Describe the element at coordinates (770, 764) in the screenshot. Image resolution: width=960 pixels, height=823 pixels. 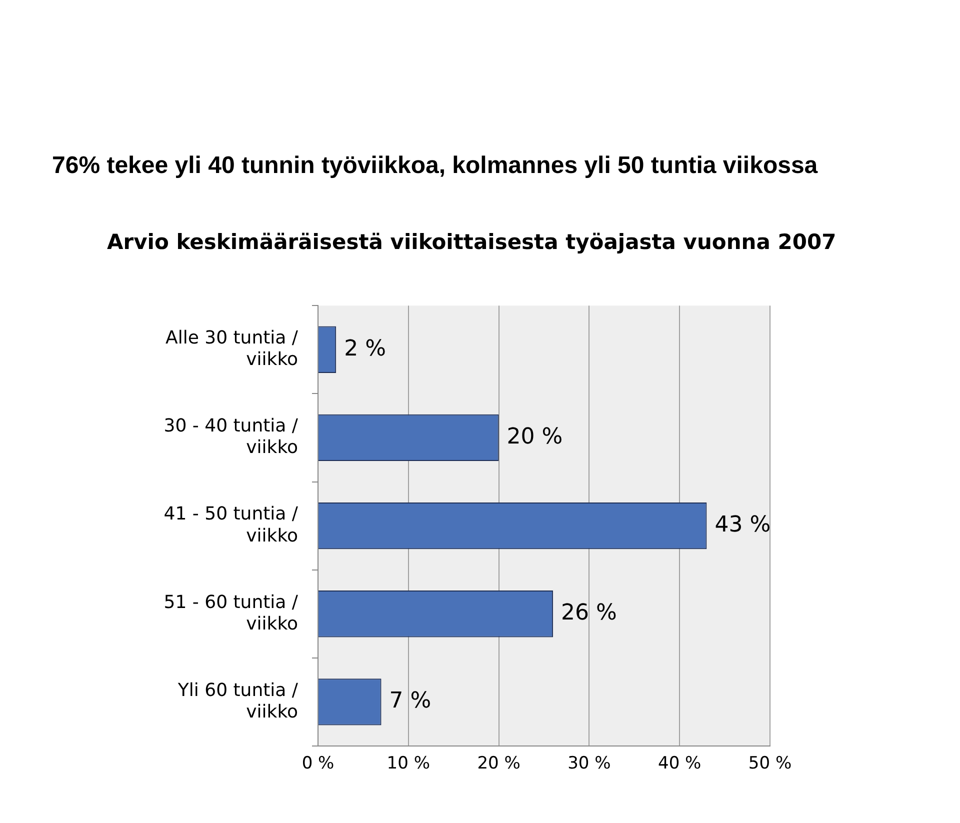
I see `x-tick-label: 50 %` at that location.